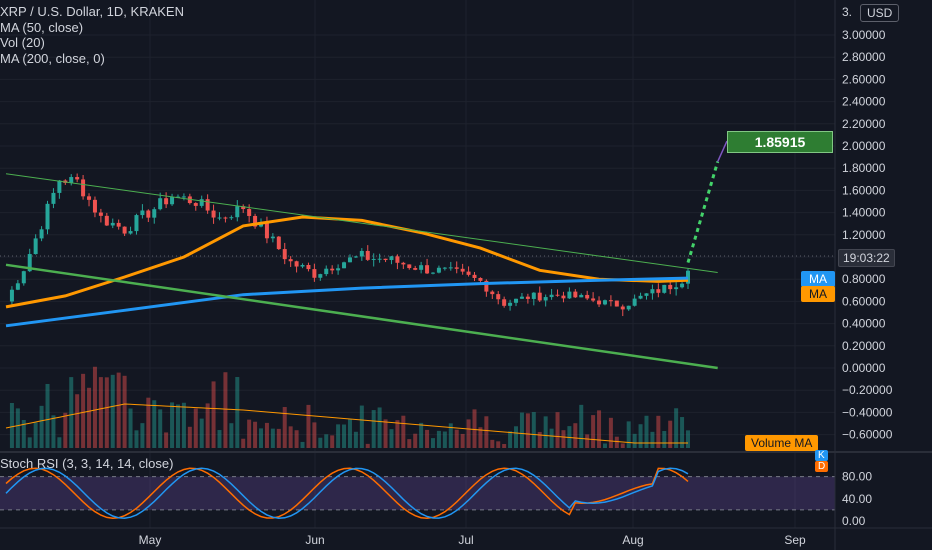 This screenshot has height=550, width=932. Describe the element at coordinates (472, 540) in the screenshot. I see `time-axis: May Jun Jul Aug Sep` at that location.